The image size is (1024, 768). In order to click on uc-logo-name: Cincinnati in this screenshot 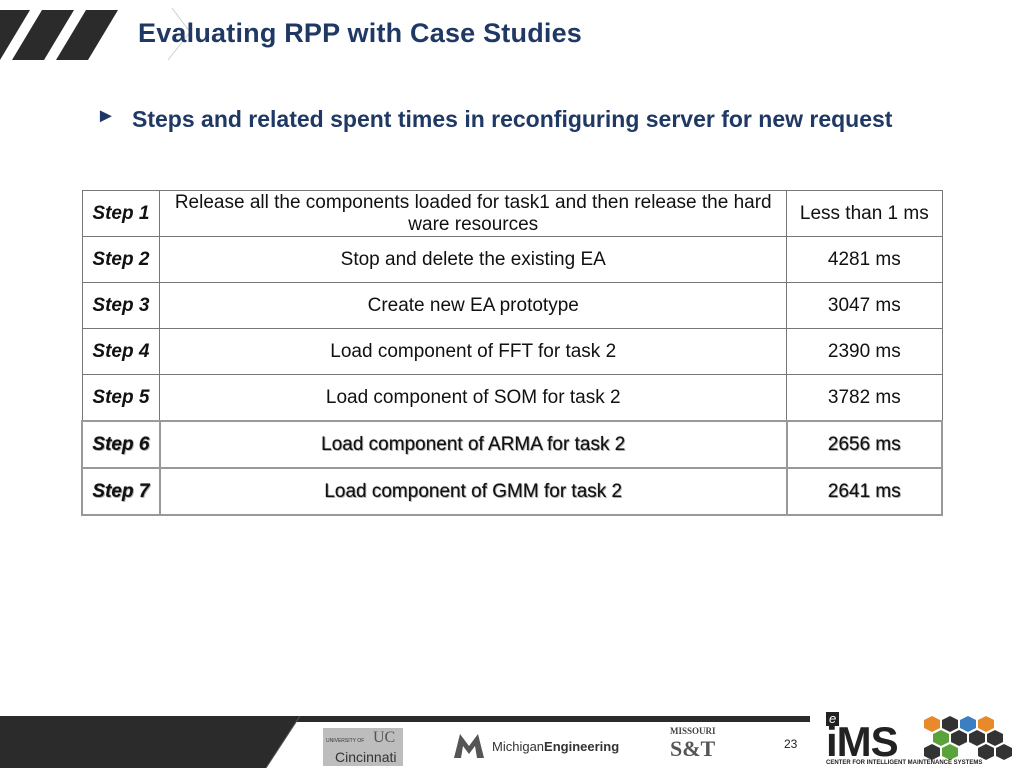, I will do `click(366, 757)`.